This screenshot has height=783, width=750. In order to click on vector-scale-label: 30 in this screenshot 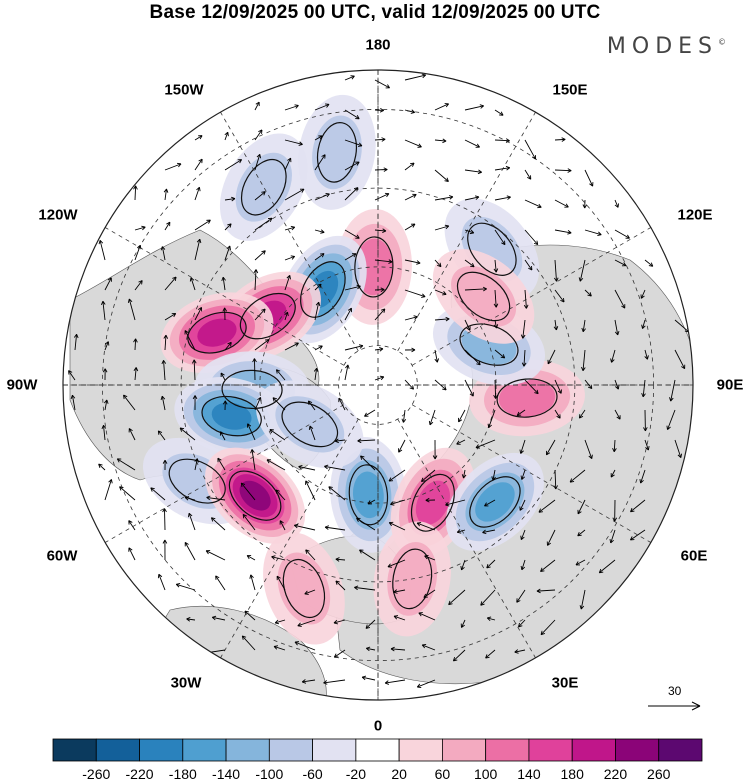, I will do `click(675, 691)`.